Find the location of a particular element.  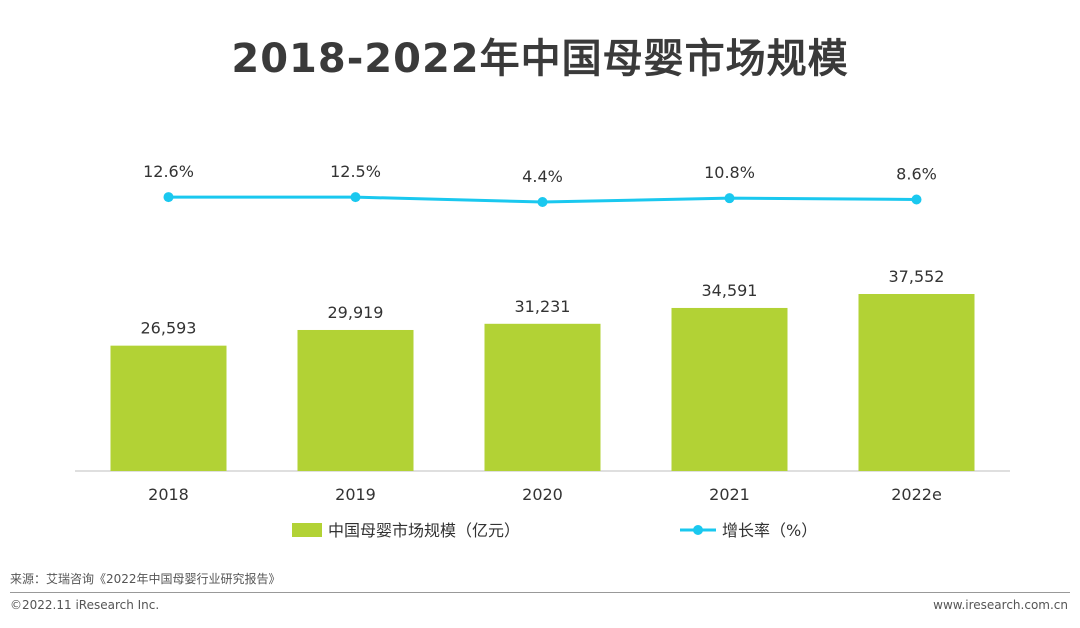

legend-bar-swatch is located at coordinates (307, 530).